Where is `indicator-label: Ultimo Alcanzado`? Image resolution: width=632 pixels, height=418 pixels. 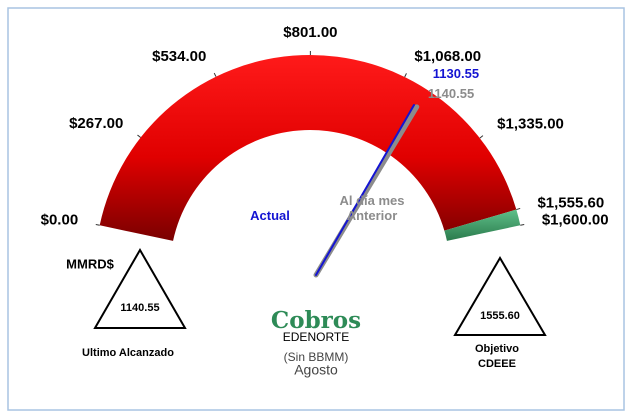 indicator-label: Ultimo Alcanzado is located at coordinates (128, 353).